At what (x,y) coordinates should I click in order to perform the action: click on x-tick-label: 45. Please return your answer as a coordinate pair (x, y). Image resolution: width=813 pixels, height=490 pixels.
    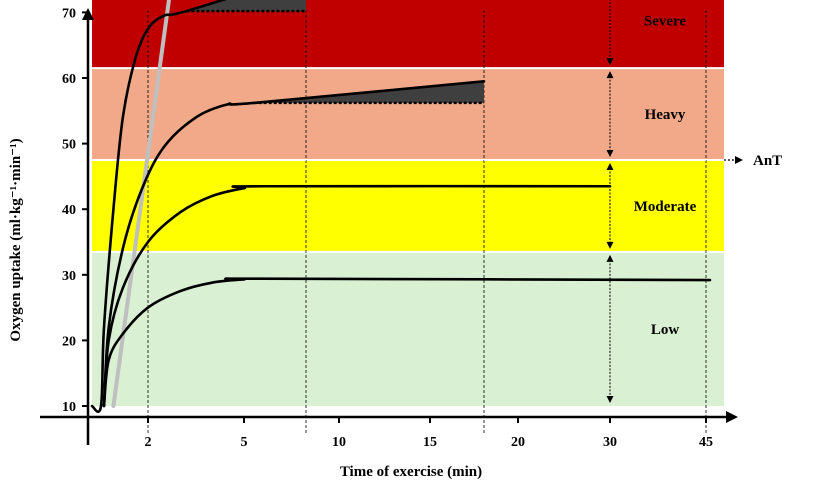
    Looking at the image, I should click on (706, 442).